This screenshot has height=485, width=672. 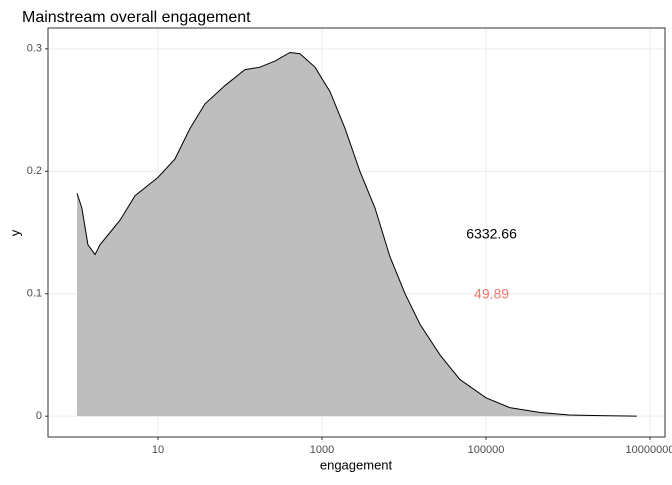 I want to click on chart-title: Mainstream overall engagement, so click(x=136, y=17).